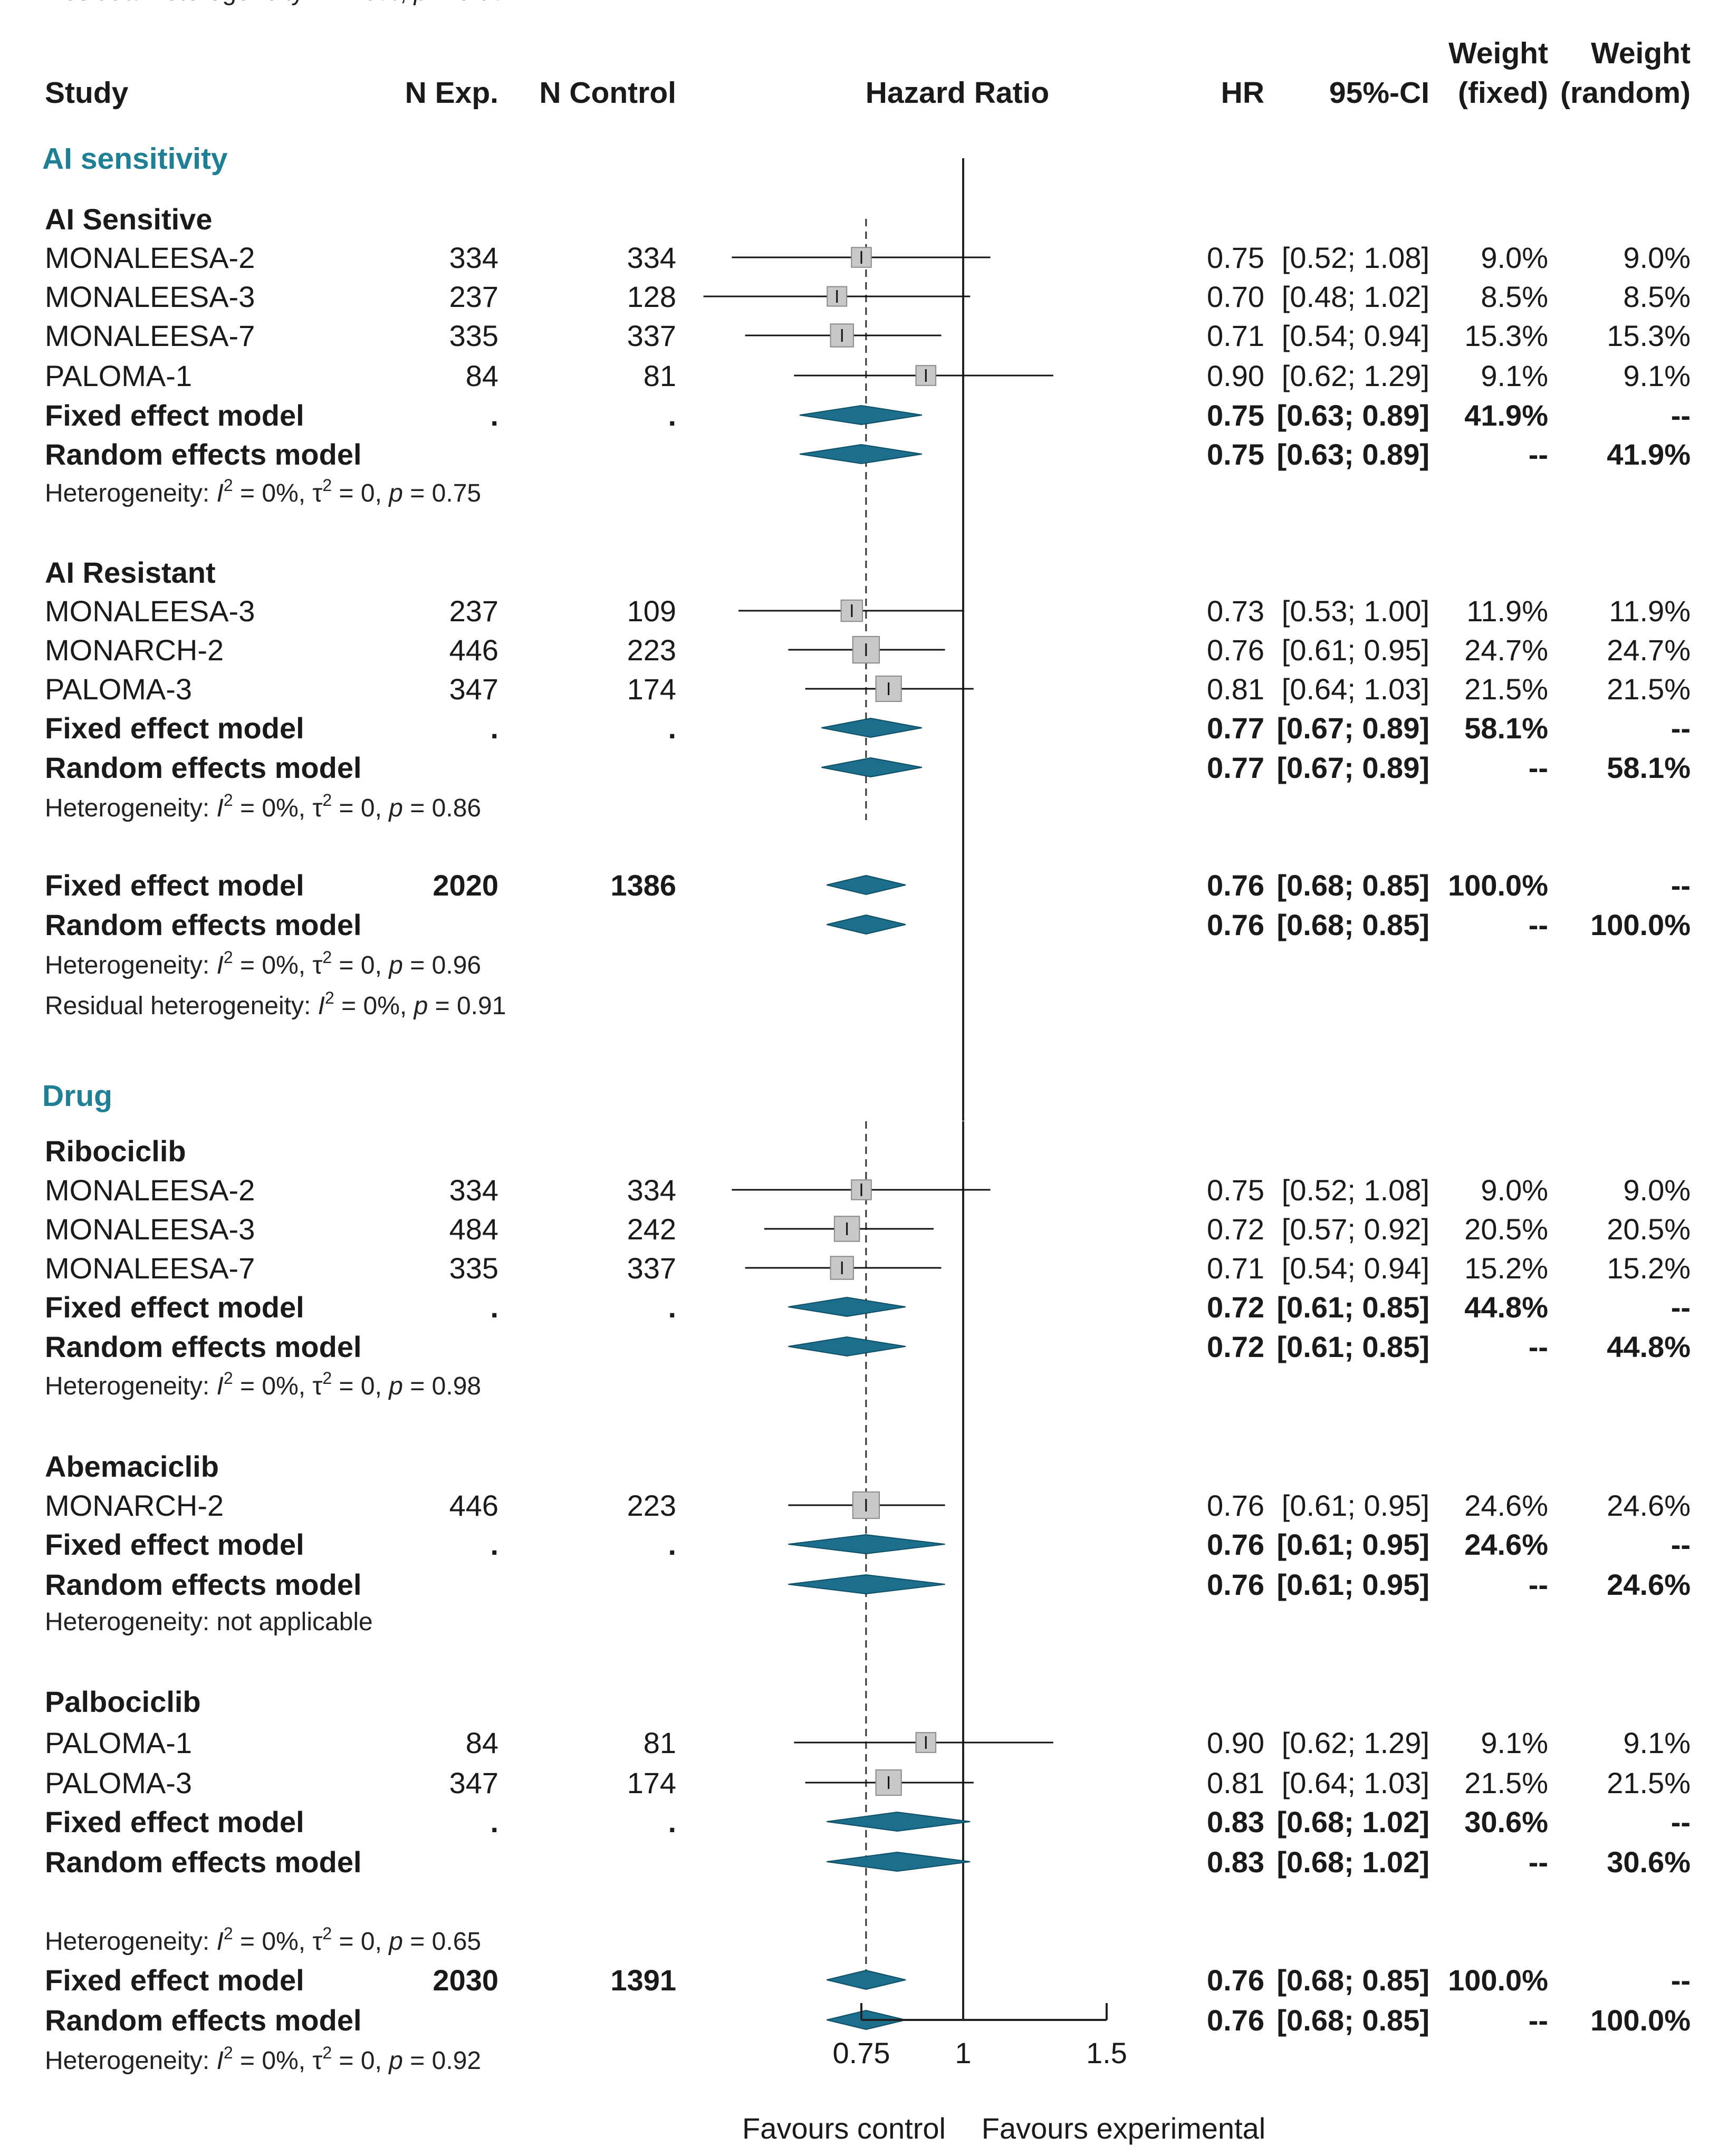 The width and height of the screenshot is (1728, 2156). I want to click on ci-cell: [0.64; 1.03], so click(1355, 689).